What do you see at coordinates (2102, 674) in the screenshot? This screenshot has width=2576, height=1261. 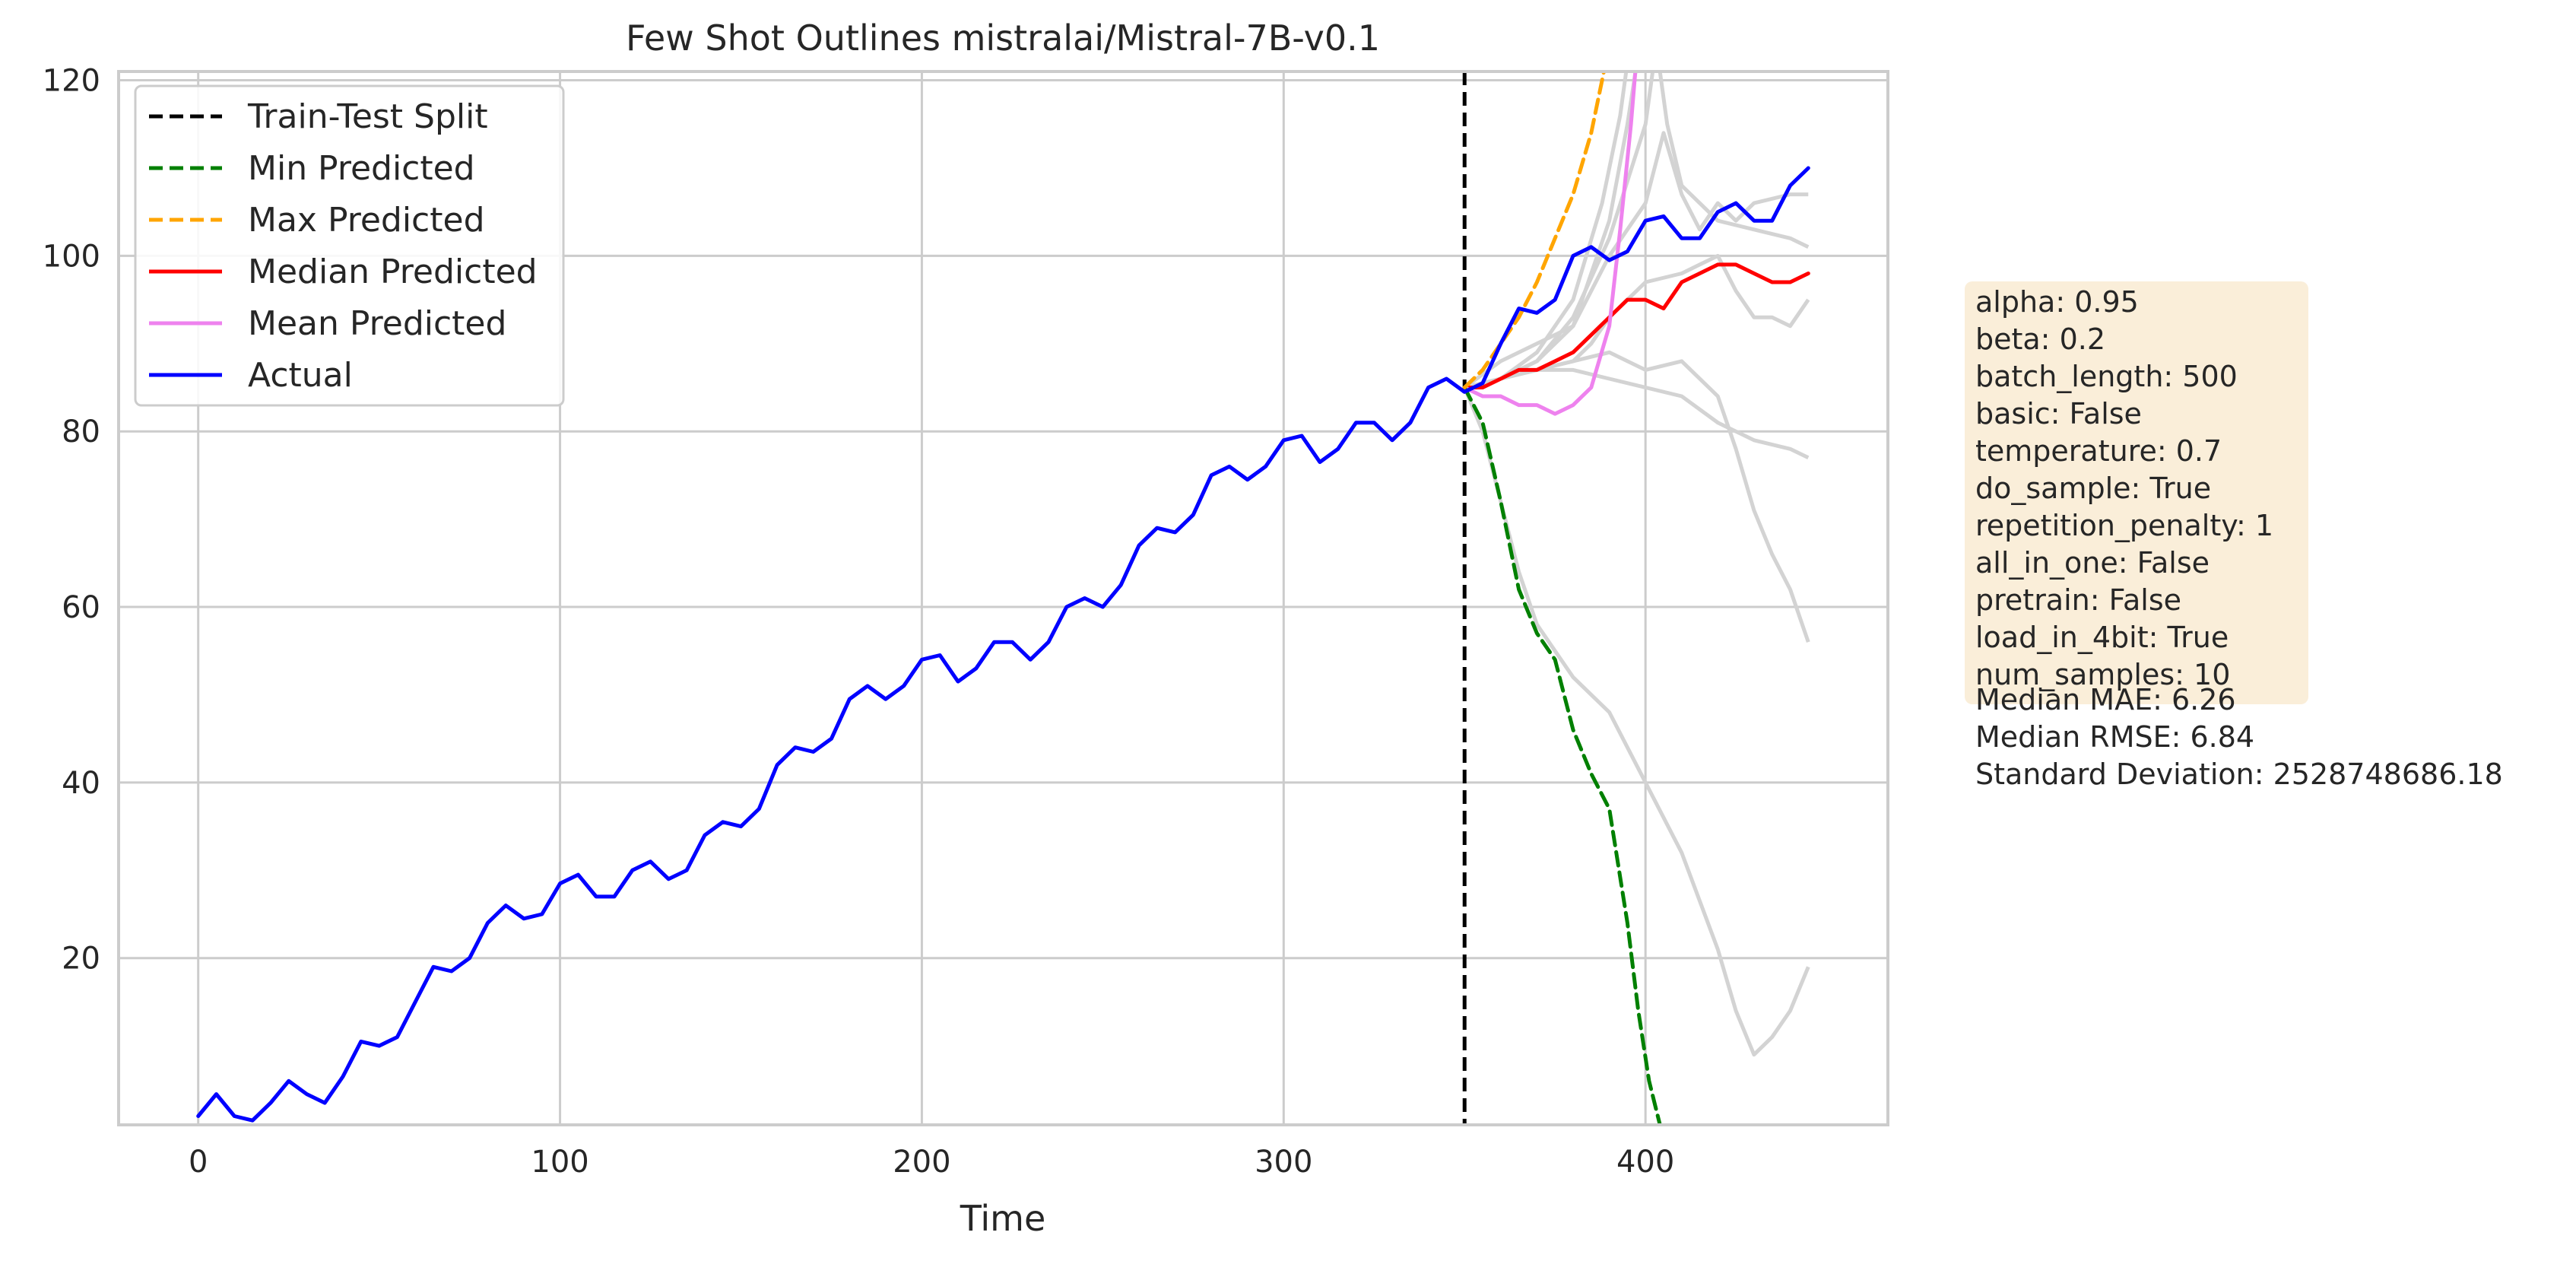 I see `annotation-line: num_samples: 10` at bounding box center [2102, 674].